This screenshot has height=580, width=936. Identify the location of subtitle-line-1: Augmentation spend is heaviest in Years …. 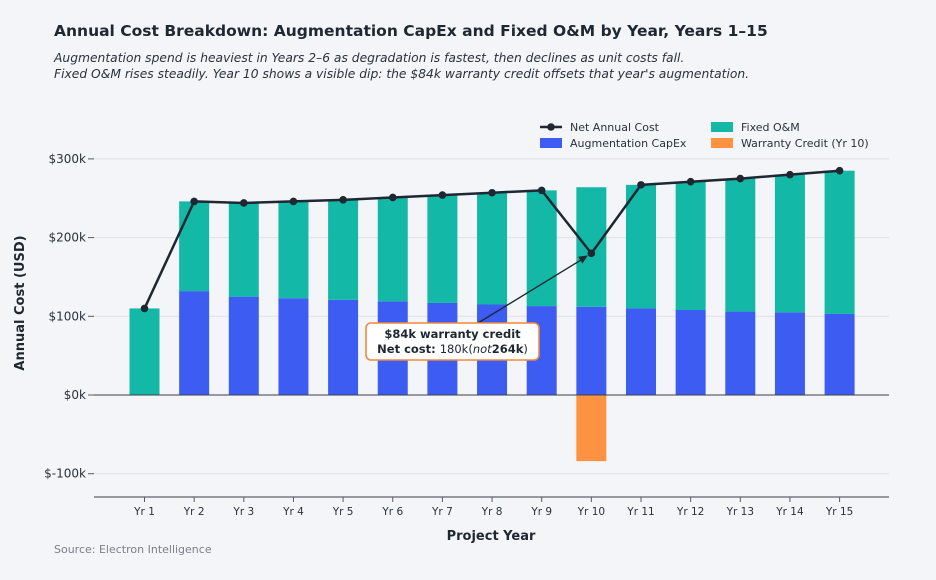
(369, 58).